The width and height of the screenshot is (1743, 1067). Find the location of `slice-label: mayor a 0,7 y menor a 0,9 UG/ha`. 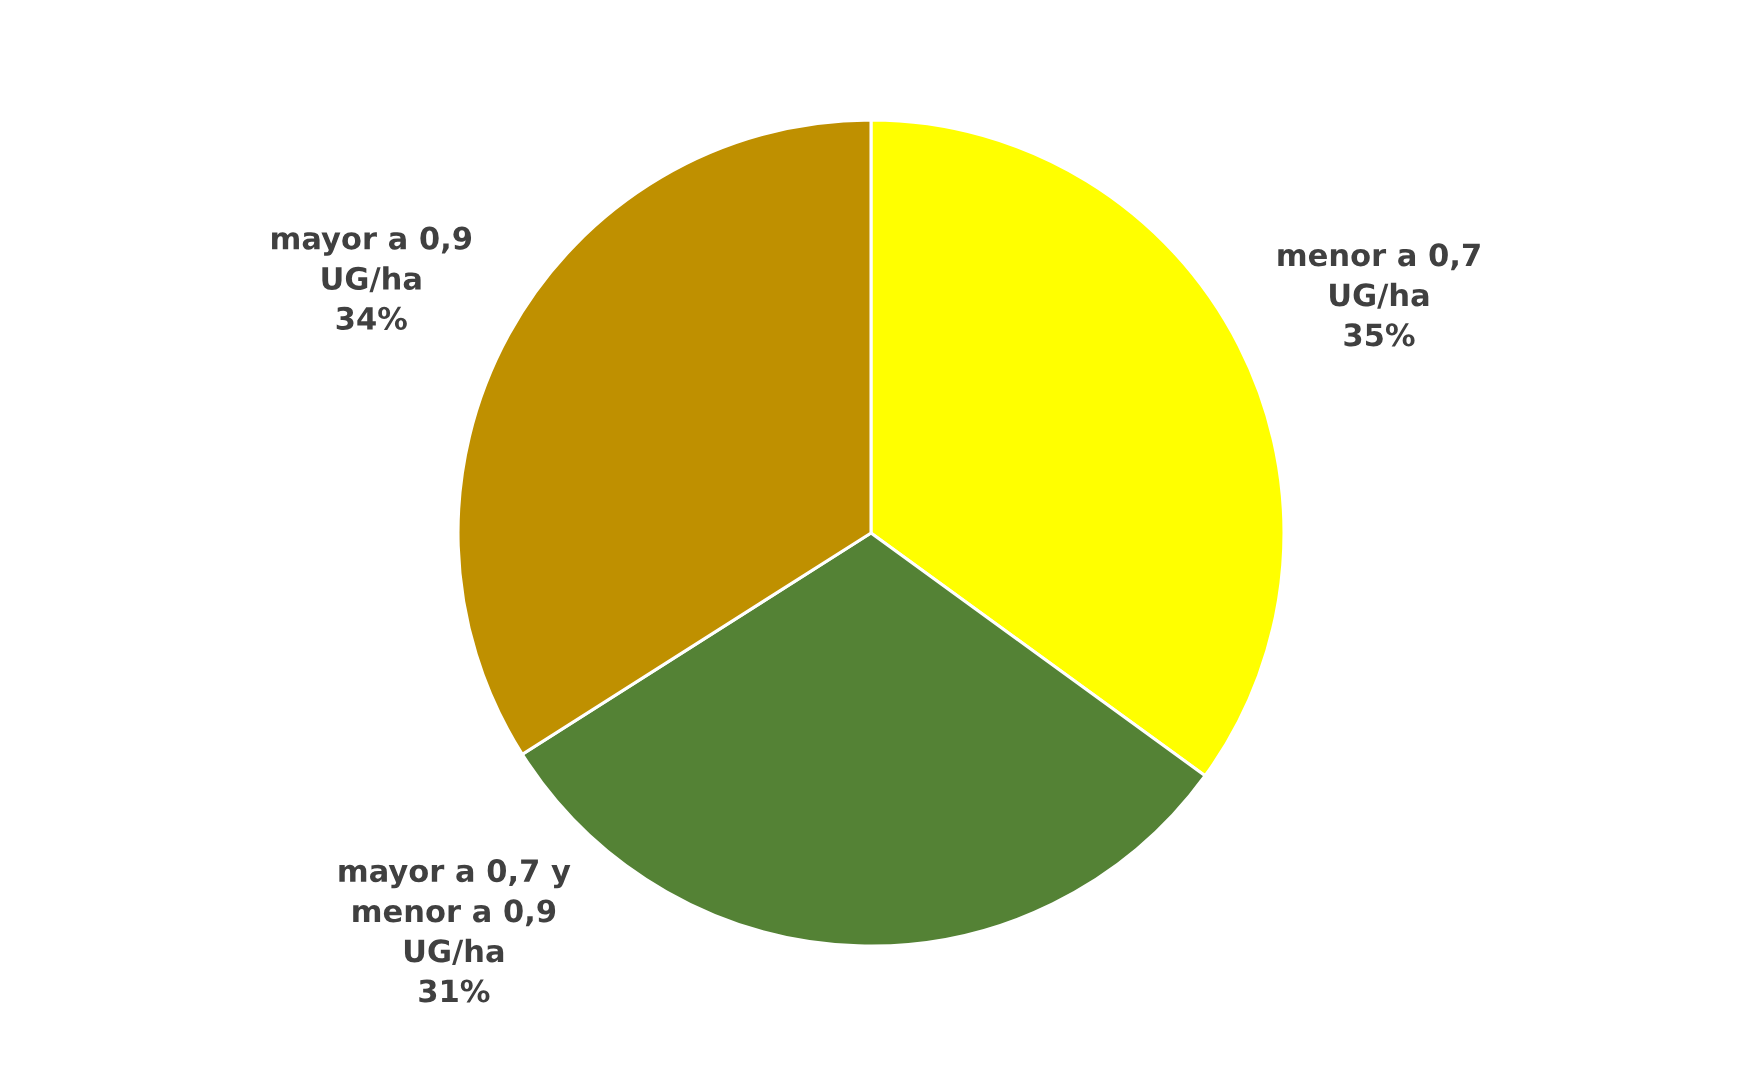

slice-label: mayor a 0,7 y menor a 0,9 UG/ha is located at coordinates (455, 912).